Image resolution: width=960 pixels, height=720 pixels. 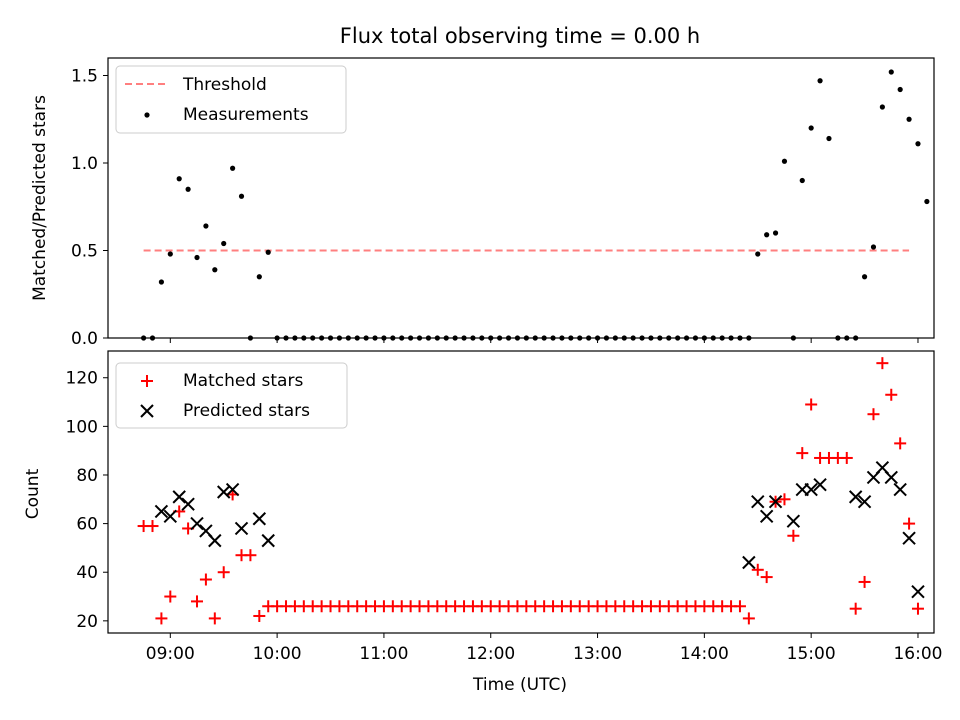 What do you see at coordinates (147, 381) in the screenshot?
I see `matched-legend-swatch` at bounding box center [147, 381].